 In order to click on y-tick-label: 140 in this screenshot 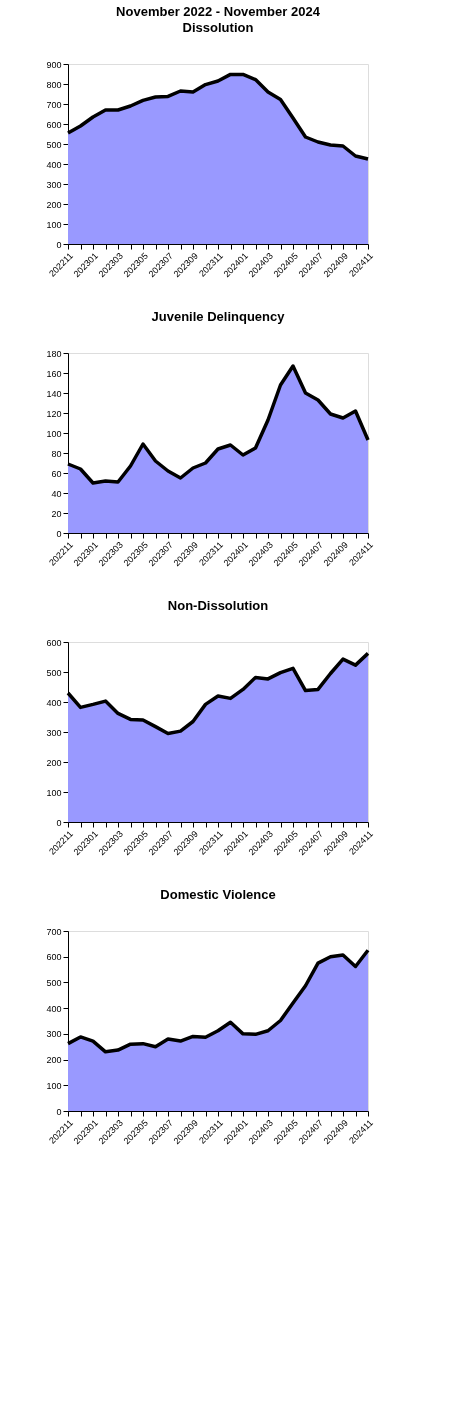, I will do `click(54, 393)`.